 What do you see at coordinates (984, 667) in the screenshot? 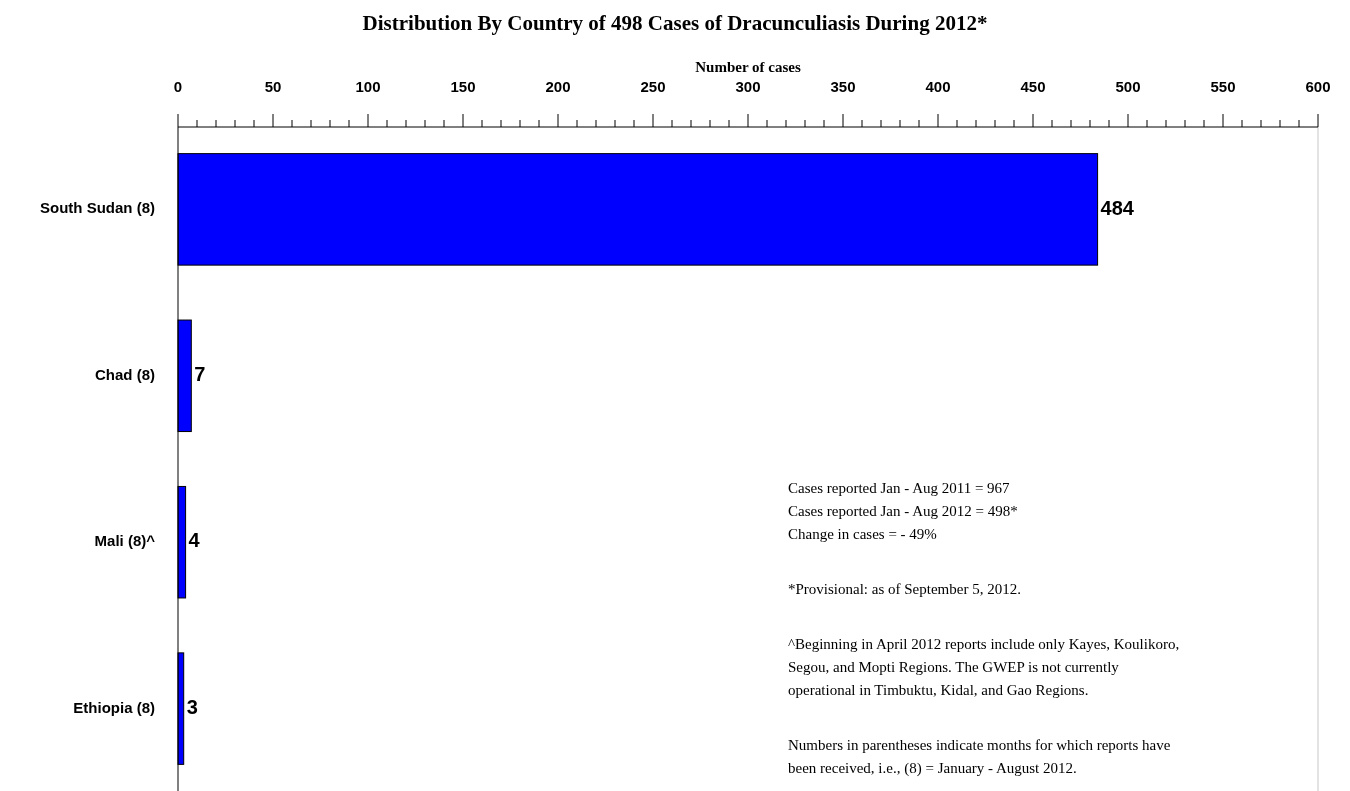
I see `annotation: ^Beginning in April 2012 reports include only Kayes, Koulikoro, Segou, and Mopti Regions. The GWEP is not currently operational in Timbuktu, Kidal, and Gao Regions.` at bounding box center [984, 667].